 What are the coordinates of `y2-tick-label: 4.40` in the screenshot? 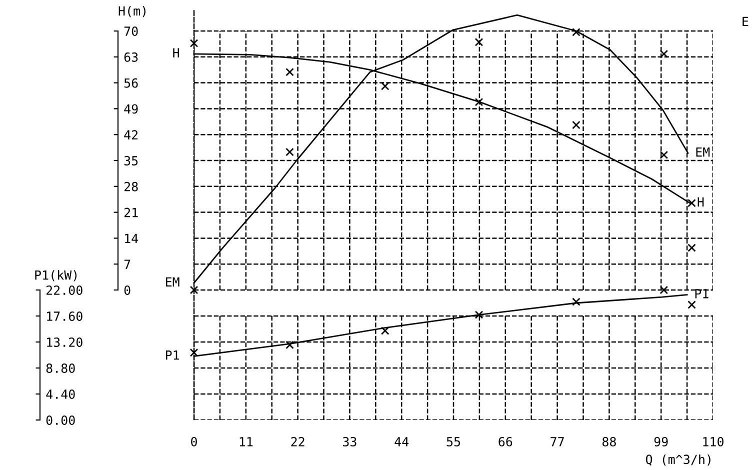 It's located at (60, 394).